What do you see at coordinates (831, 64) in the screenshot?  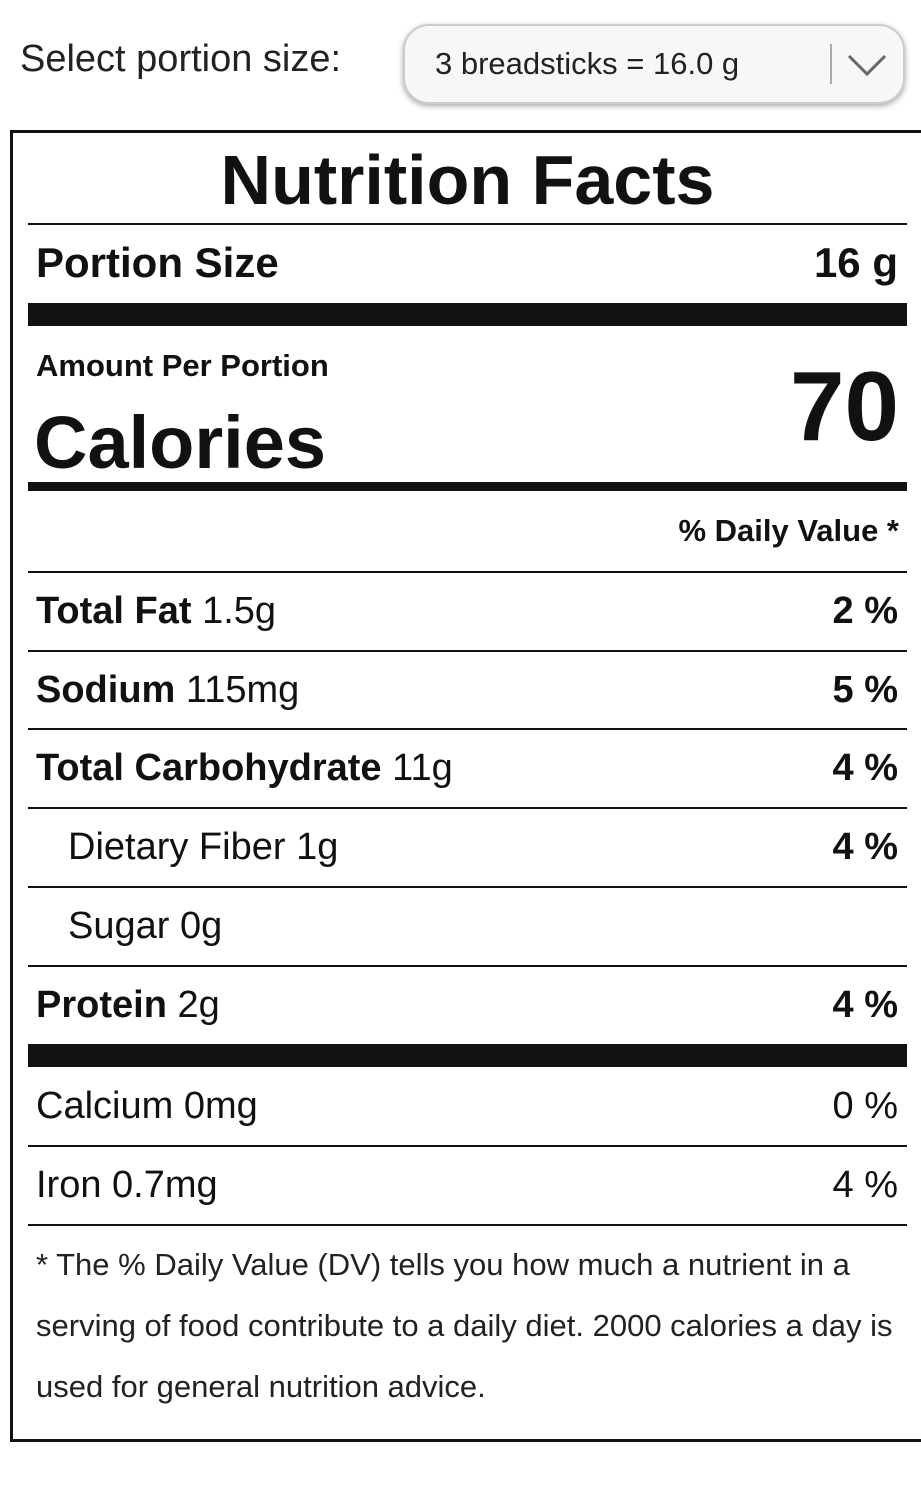 I see `dropdown-separator` at bounding box center [831, 64].